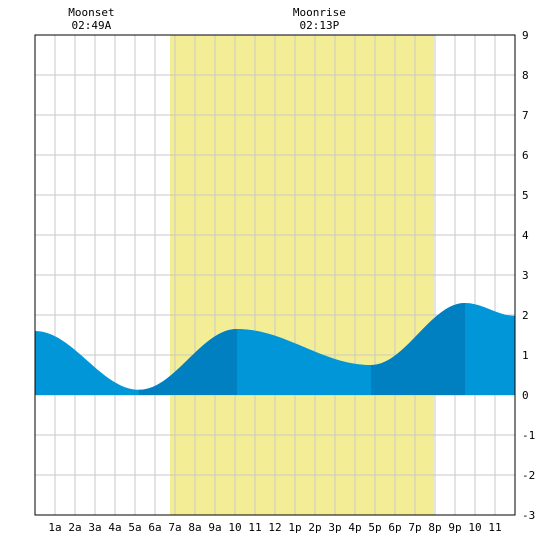 The width and height of the screenshot is (550, 550). What do you see at coordinates (274, 527) in the screenshot?
I see `x-tick-label: 12` at bounding box center [274, 527].